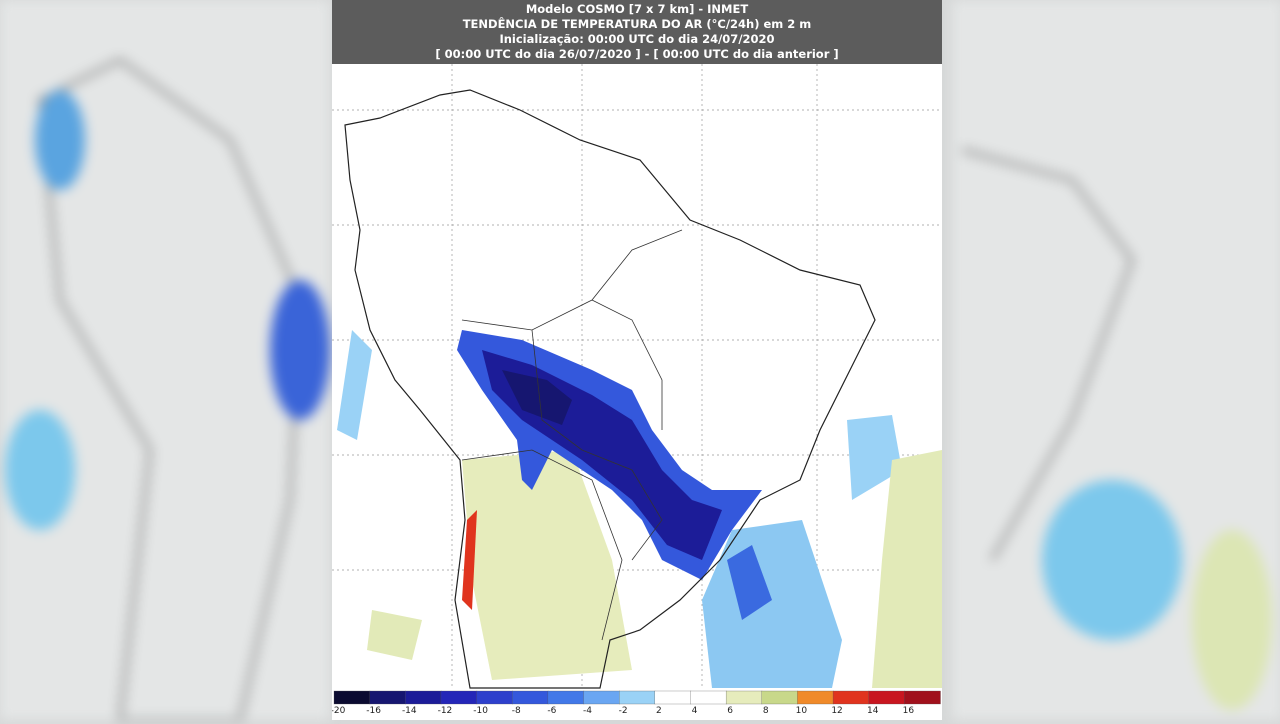 The height and width of the screenshot is (724, 1280). What do you see at coordinates (695, 711) in the screenshot?
I see `colorbar-label: 4` at bounding box center [695, 711].